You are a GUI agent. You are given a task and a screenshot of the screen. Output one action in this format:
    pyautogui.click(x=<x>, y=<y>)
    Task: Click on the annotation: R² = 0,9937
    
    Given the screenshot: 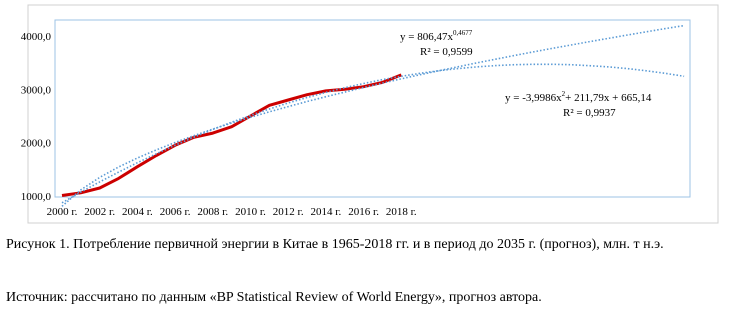 What is the action you would take?
    pyautogui.click(x=589, y=113)
    